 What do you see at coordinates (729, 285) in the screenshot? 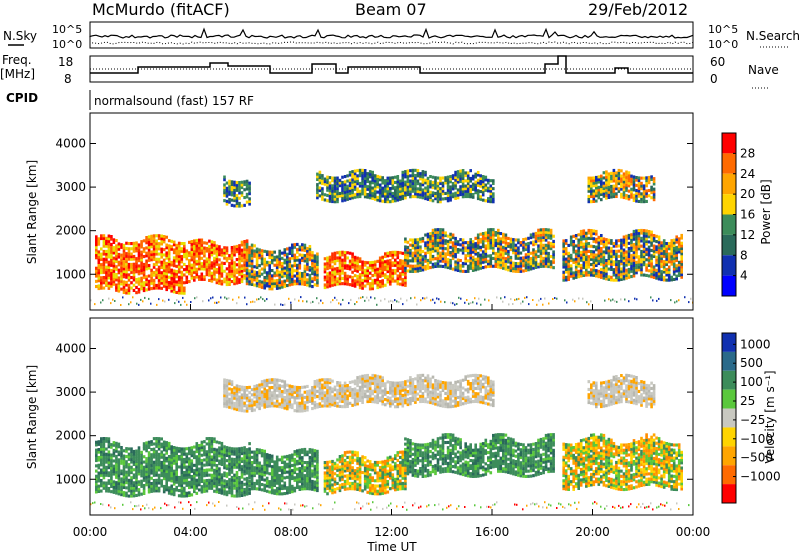
I see `colorbar-swatch` at bounding box center [729, 285].